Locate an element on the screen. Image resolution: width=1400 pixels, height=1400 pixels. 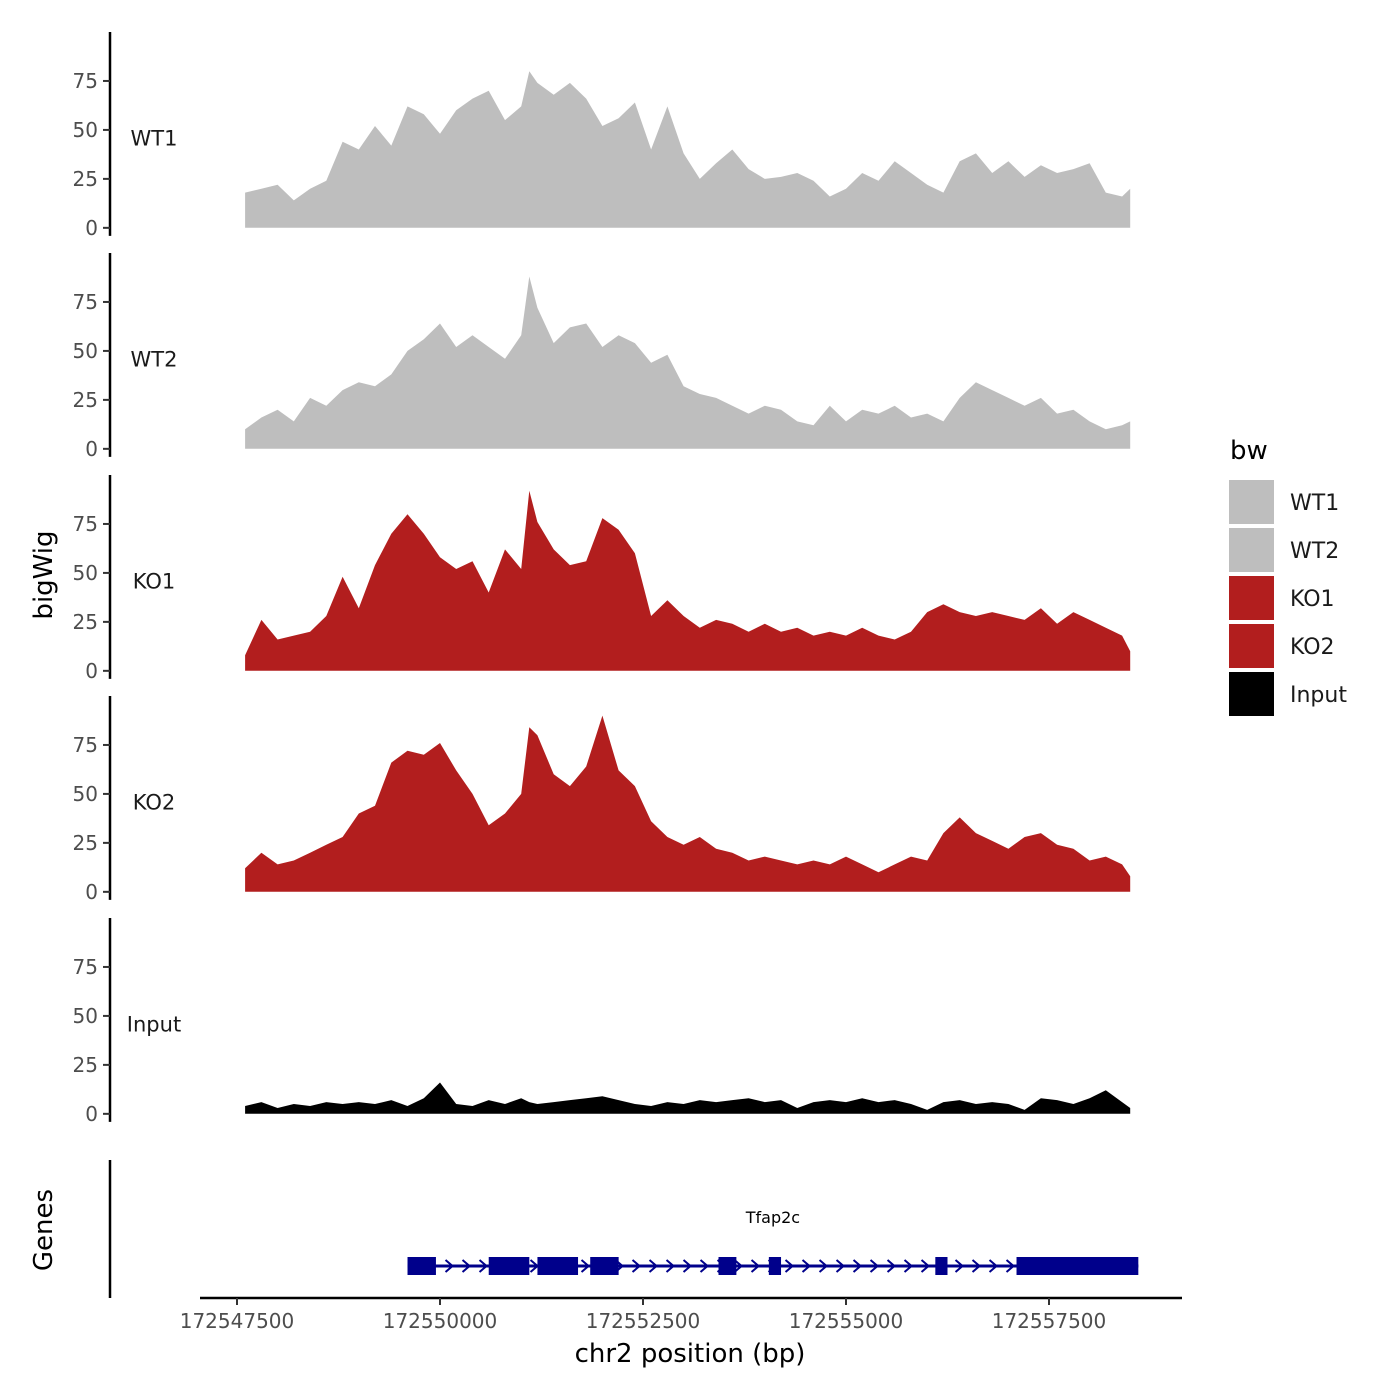
coverage-area-input is located at coordinates (688, 1098).